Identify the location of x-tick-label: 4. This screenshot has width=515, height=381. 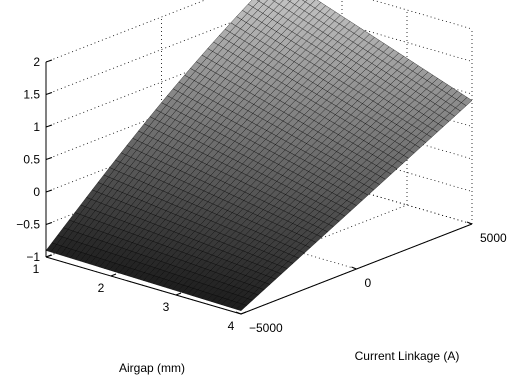
(231, 326).